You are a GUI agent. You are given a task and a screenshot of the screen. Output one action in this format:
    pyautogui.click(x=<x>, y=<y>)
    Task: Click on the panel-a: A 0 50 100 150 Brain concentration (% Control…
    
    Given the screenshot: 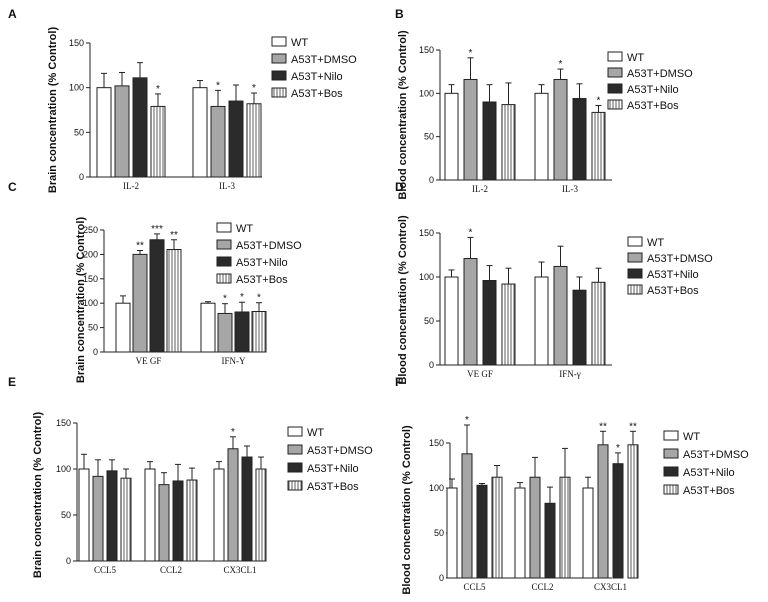 What is the action you would take?
    pyautogui.click(x=182, y=100)
    